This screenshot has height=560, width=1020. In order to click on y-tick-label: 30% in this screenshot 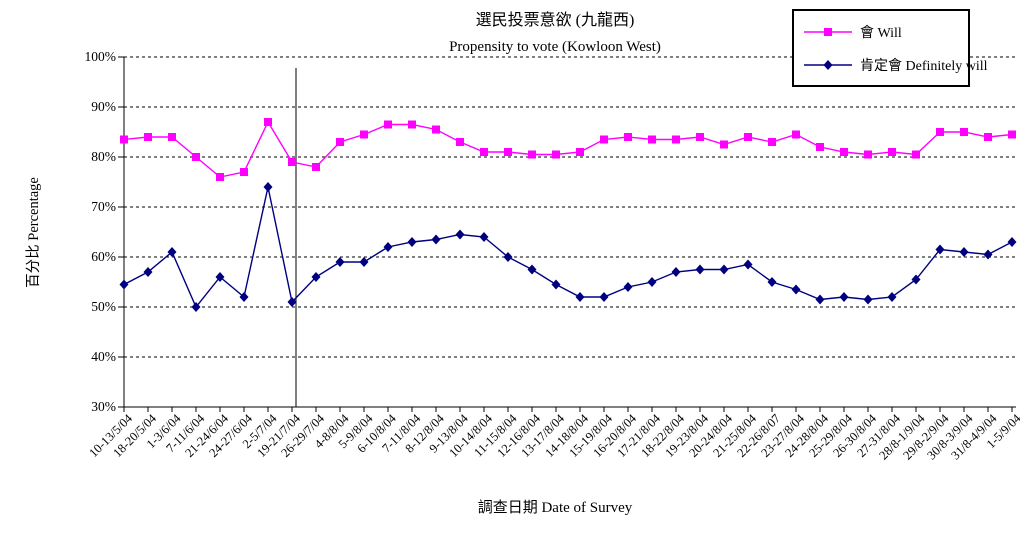, I will do `click(103, 406)`.